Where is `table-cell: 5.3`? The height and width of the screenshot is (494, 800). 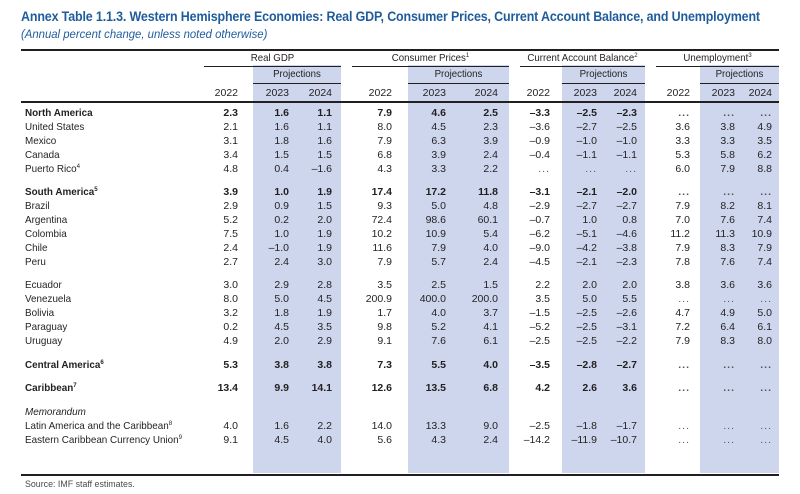
table-cell: 5.3 is located at coordinates (682, 155).